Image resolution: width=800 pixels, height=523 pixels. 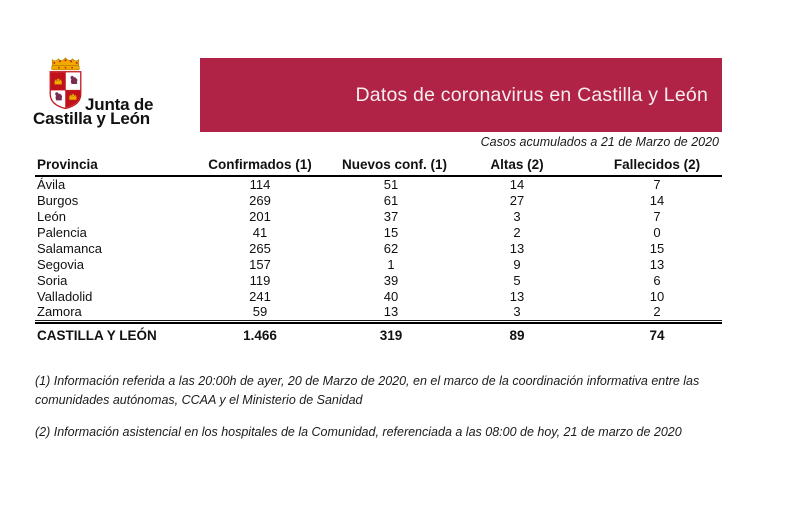 What do you see at coordinates (599, 142) in the screenshot?
I see `caption-date: Casos acumulados a 21 de Marzo de 2020` at bounding box center [599, 142].